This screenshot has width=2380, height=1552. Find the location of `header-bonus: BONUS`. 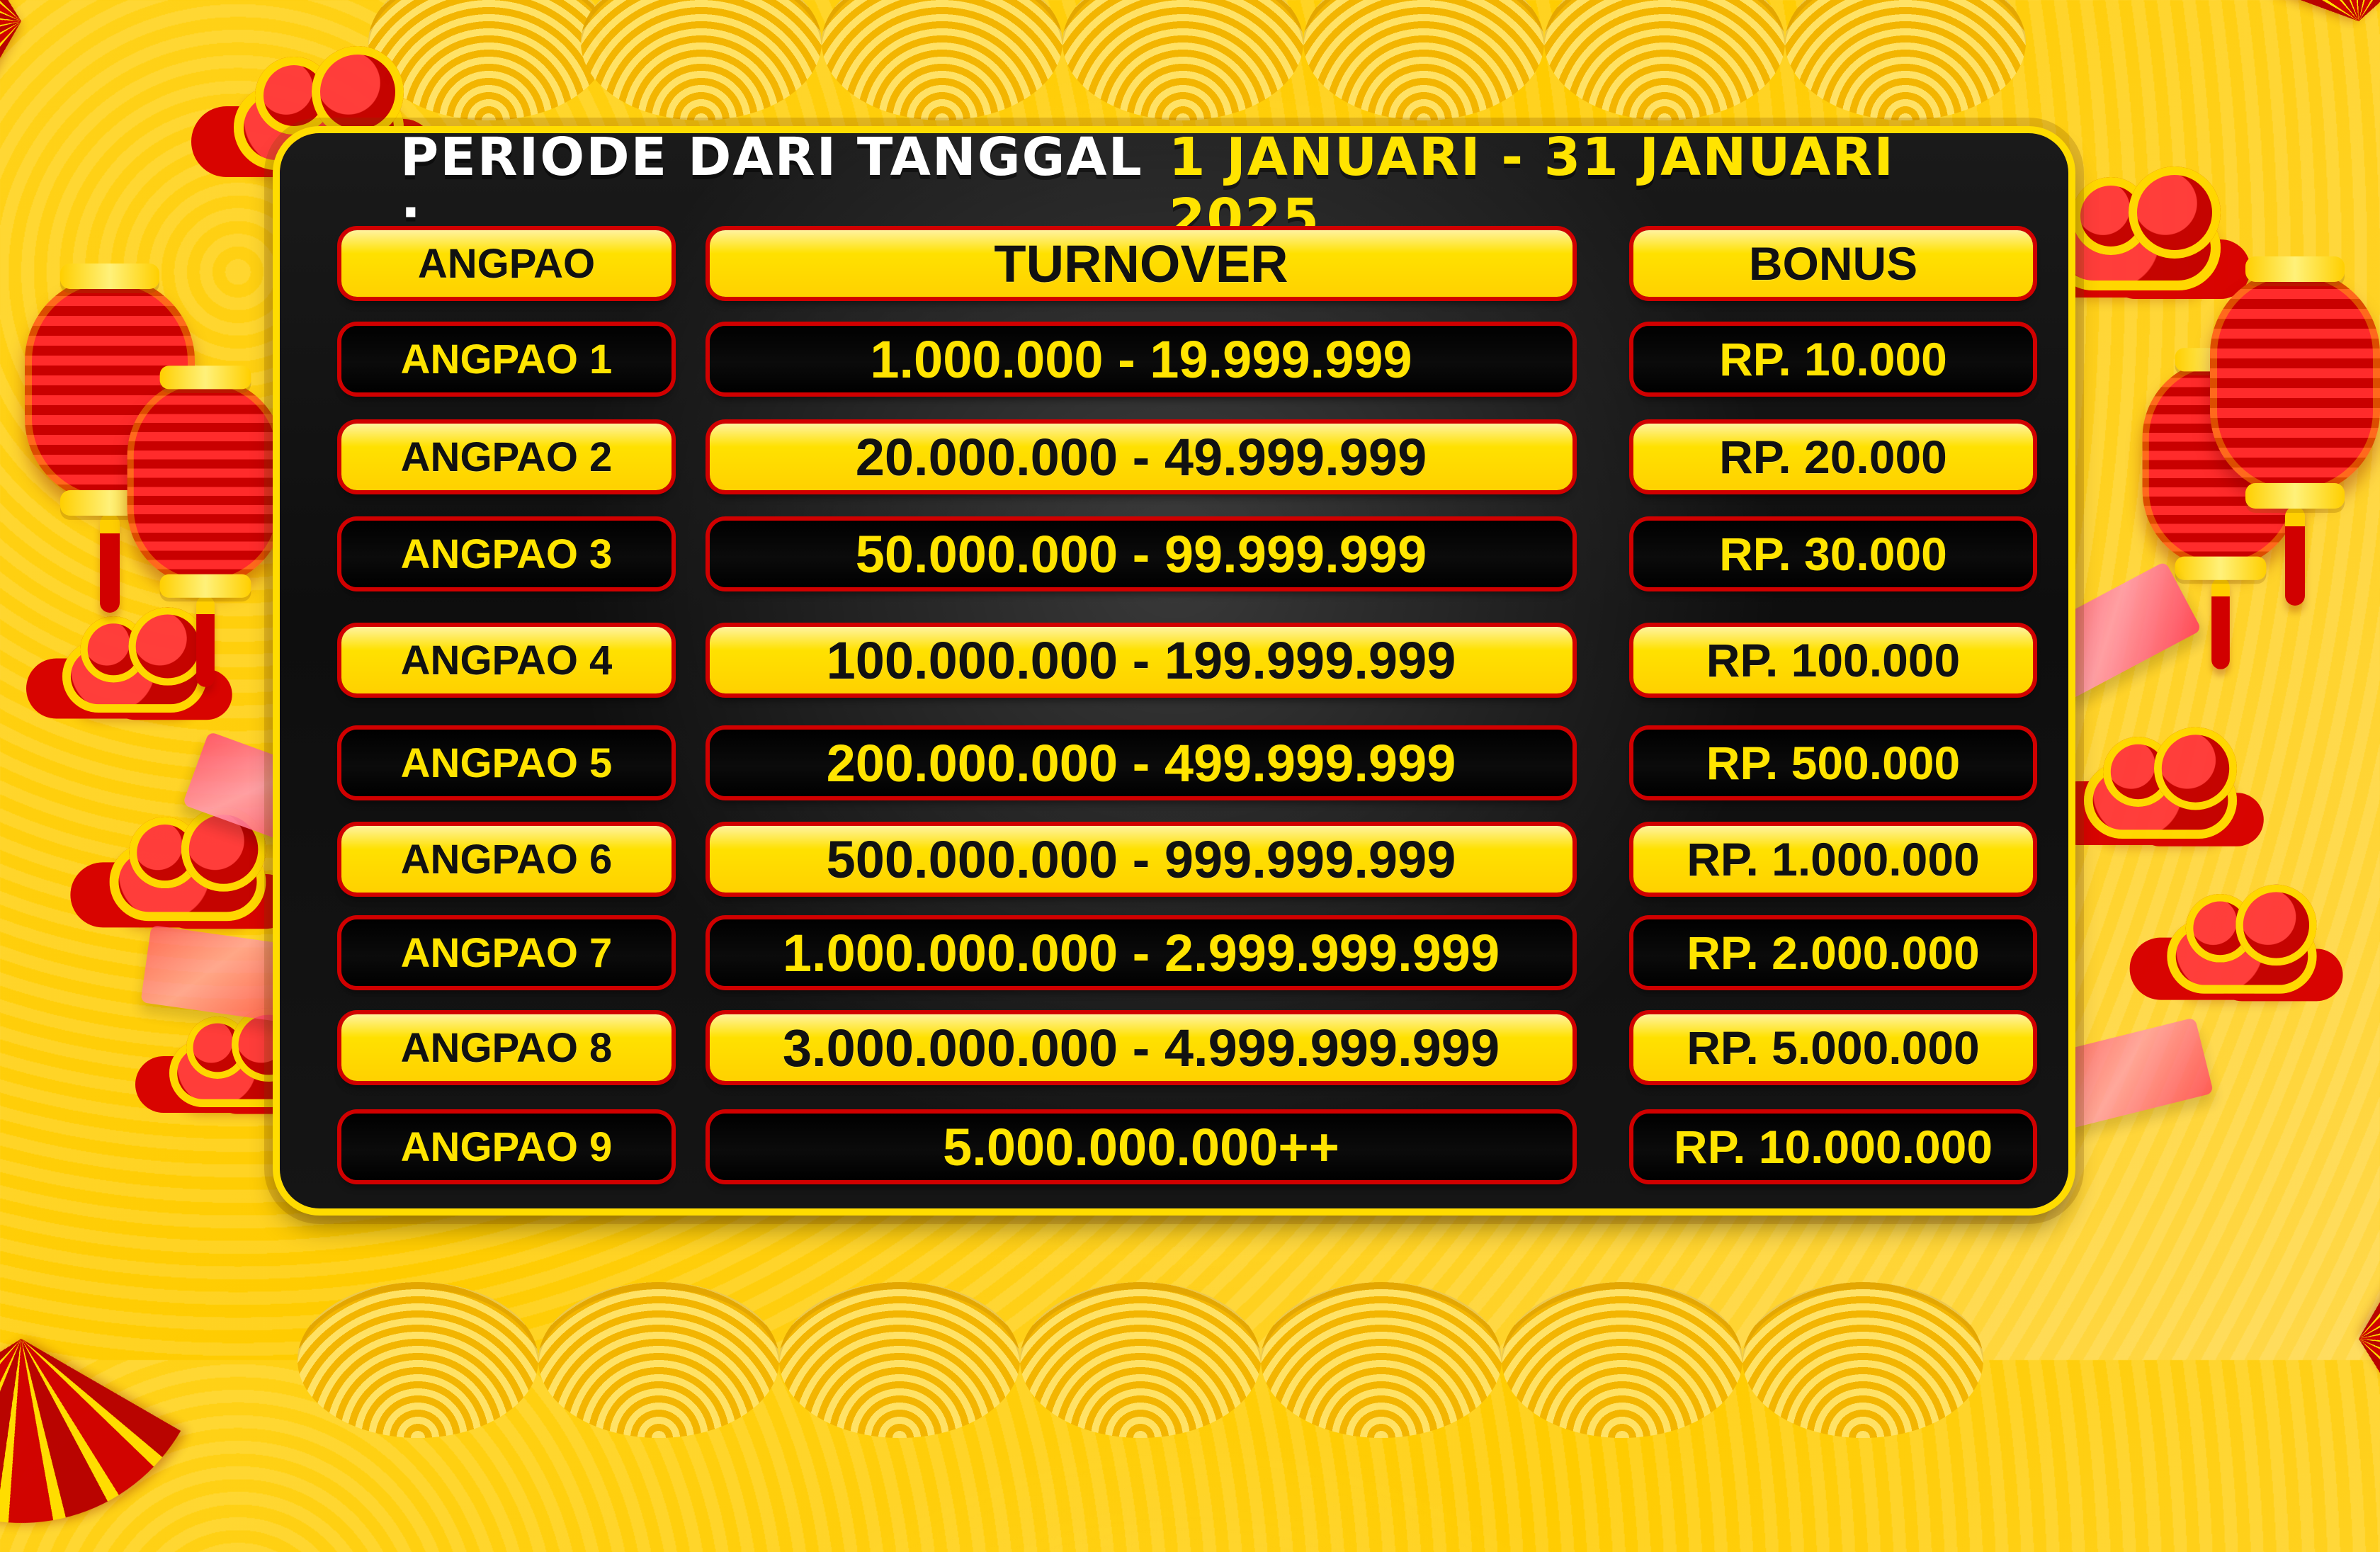

header-bonus: BONUS is located at coordinates (1833, 263).